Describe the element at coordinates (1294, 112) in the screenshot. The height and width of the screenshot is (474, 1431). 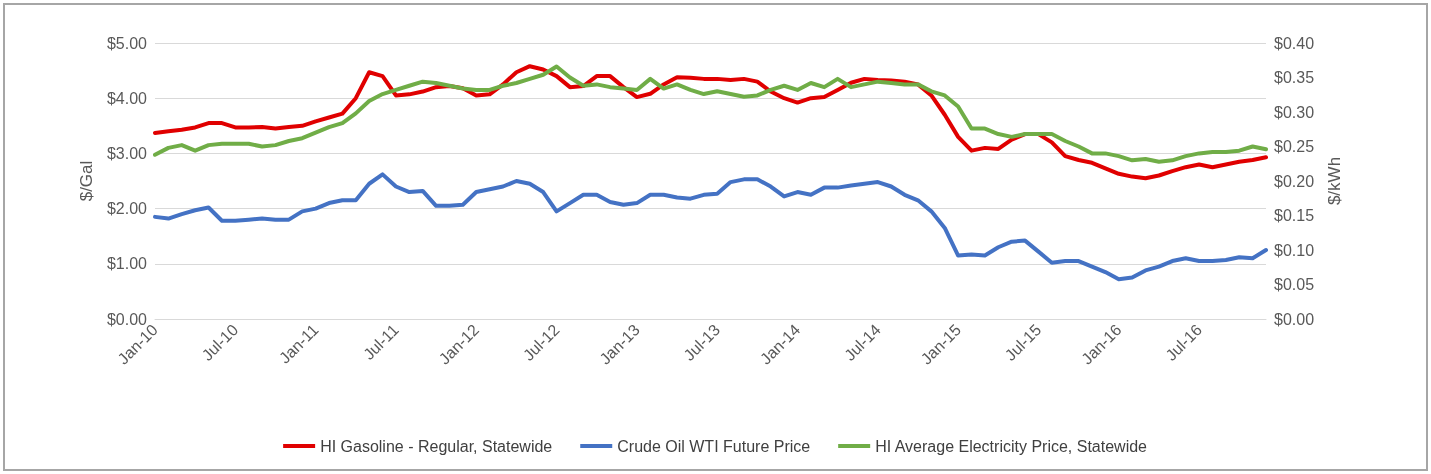
I see `y2-tick-label: $0.30` at that location.